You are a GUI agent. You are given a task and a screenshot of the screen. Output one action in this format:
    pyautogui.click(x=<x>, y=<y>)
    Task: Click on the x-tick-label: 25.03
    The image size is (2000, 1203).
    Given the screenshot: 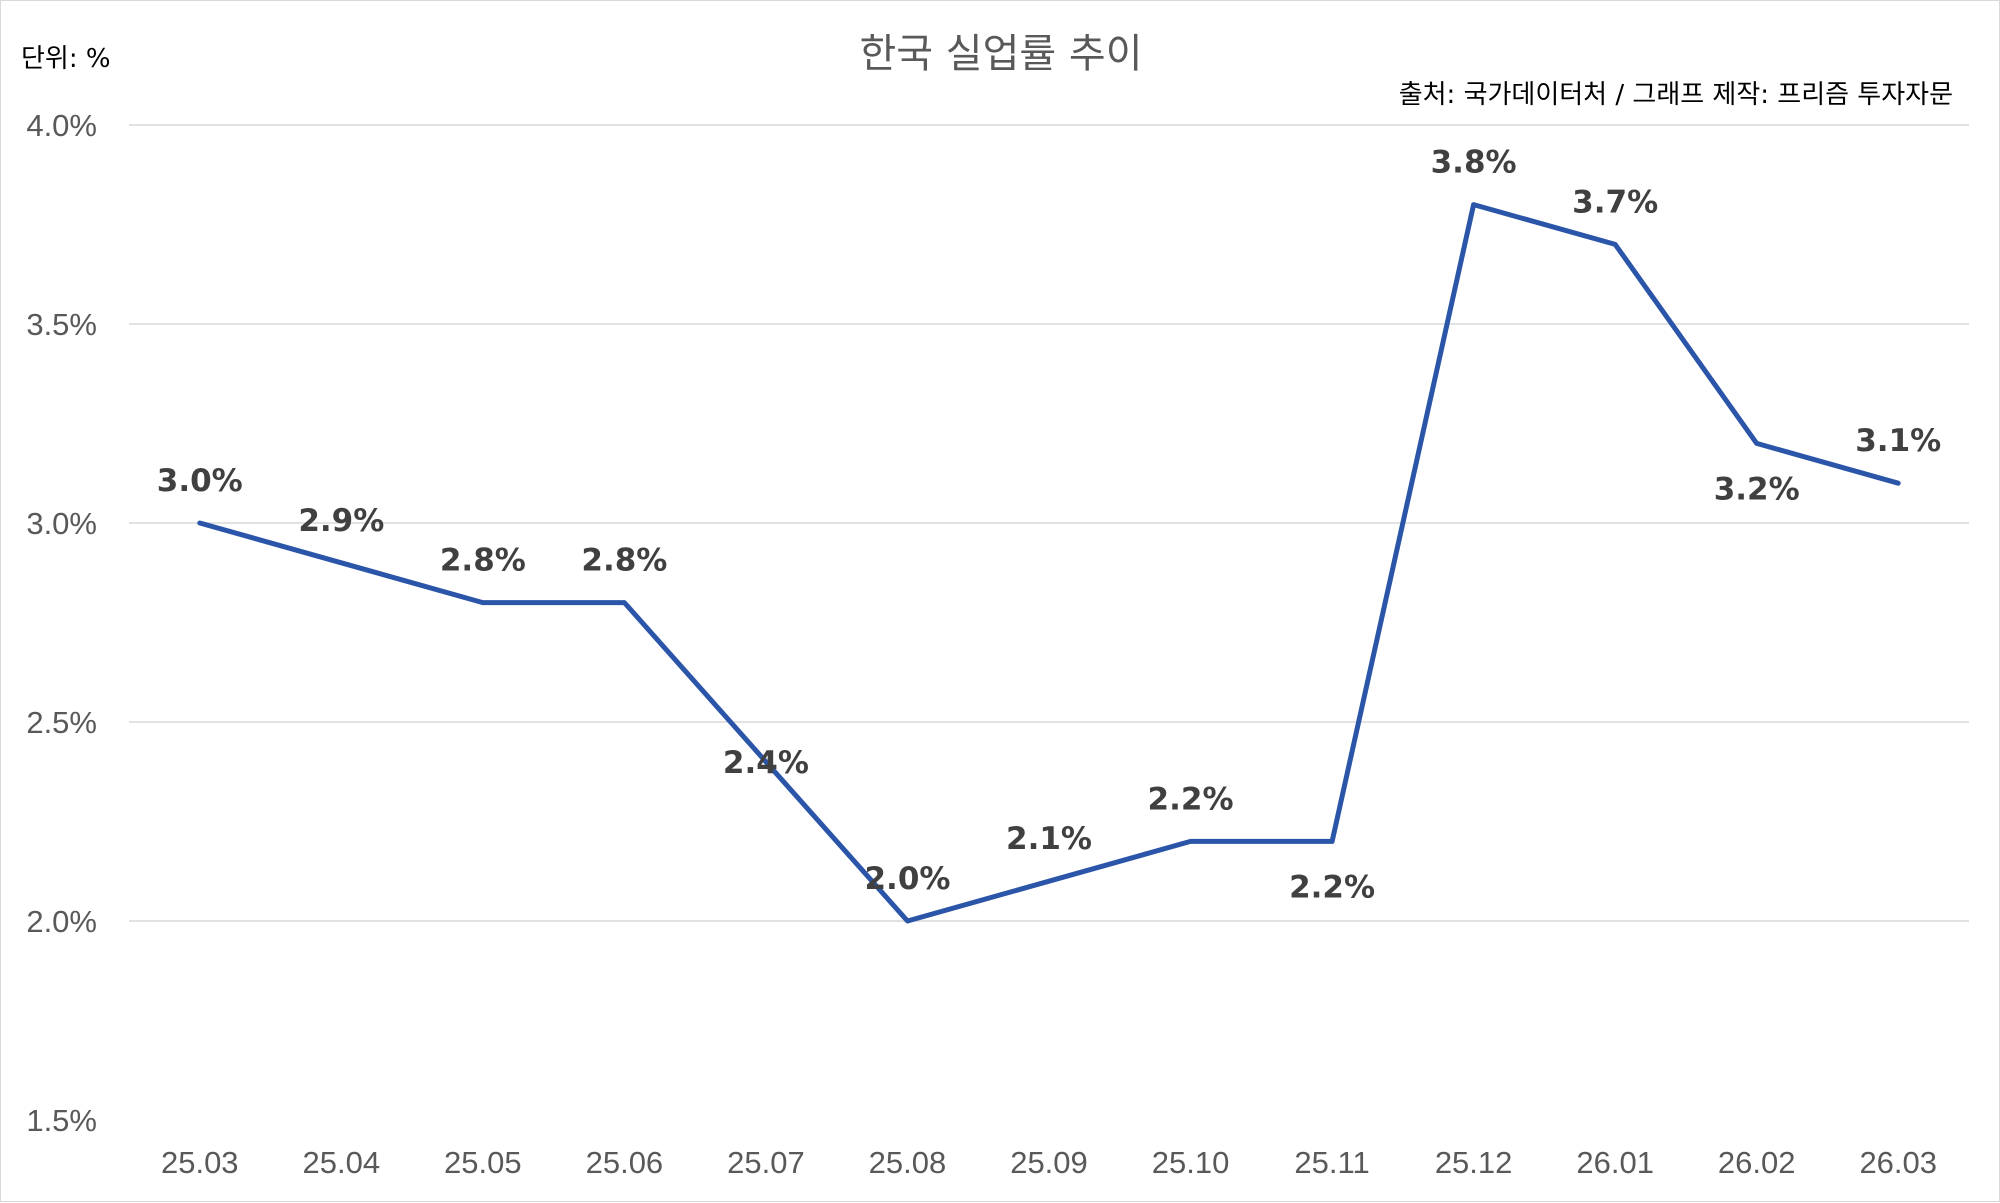 What is the action you would take?
    pyautogui.click(x=200, y=1162)
    